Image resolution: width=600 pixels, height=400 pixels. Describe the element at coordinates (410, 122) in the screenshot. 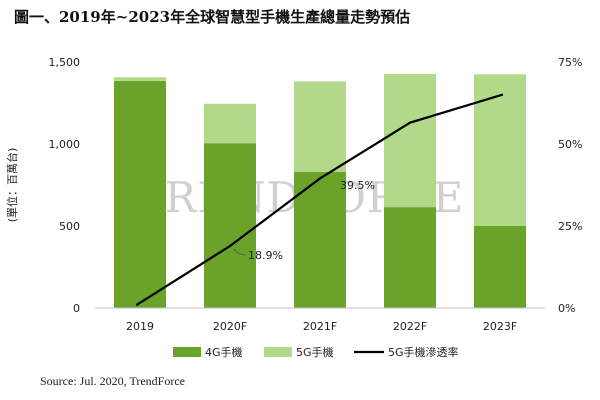

I see `line-point-2022F` at that location.